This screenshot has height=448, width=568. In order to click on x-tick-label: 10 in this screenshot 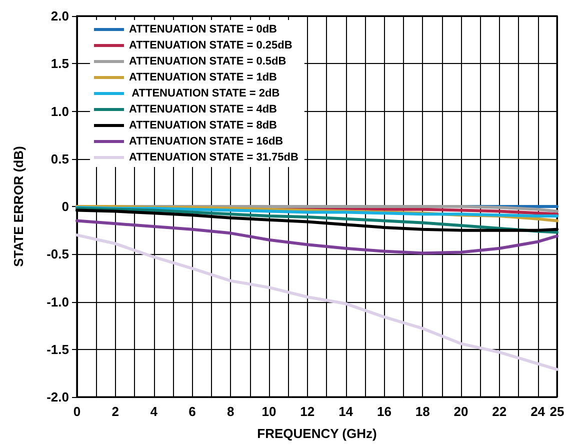, I will do `click(269, 411)`.